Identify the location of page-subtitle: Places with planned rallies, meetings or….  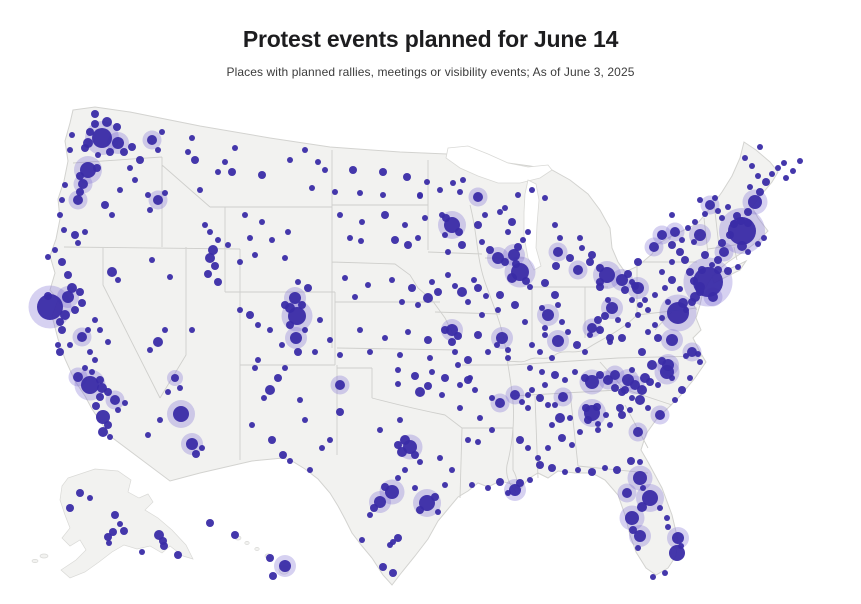
(430, 72).